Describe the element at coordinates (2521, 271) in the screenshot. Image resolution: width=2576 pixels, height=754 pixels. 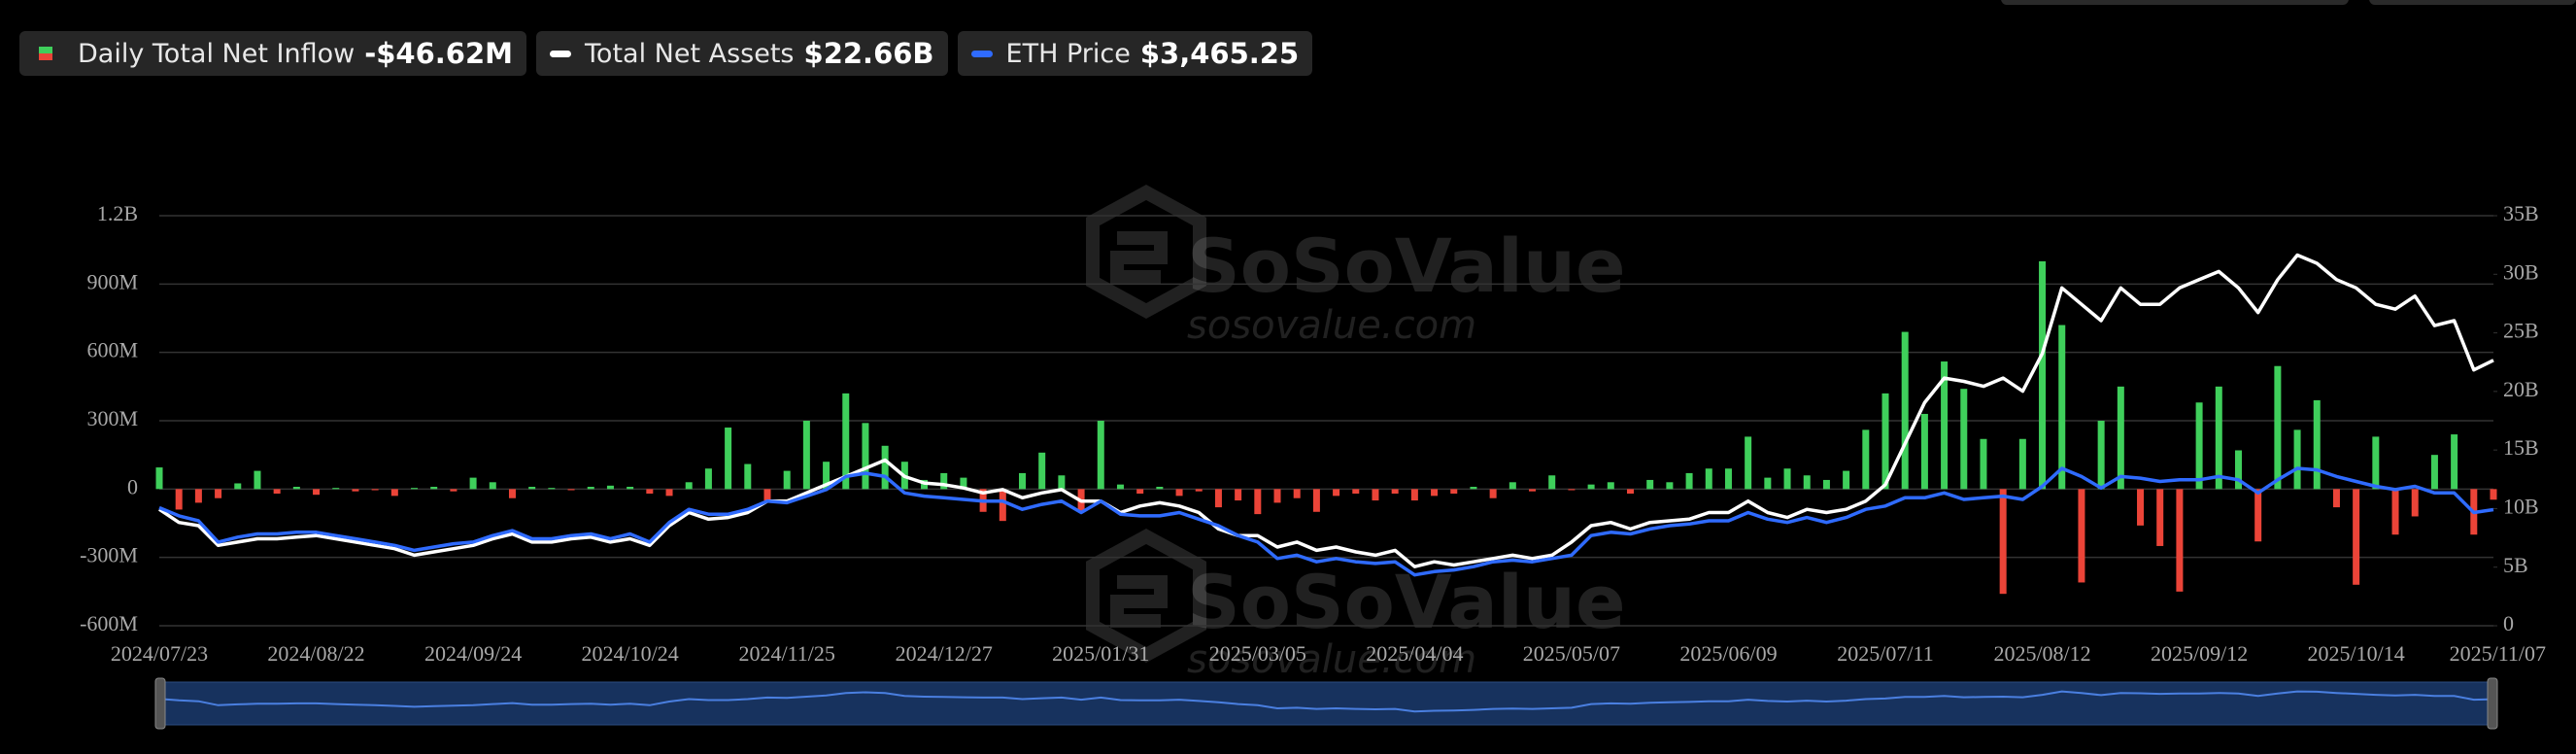
I see `y2-tick-label: 30B` at that location.